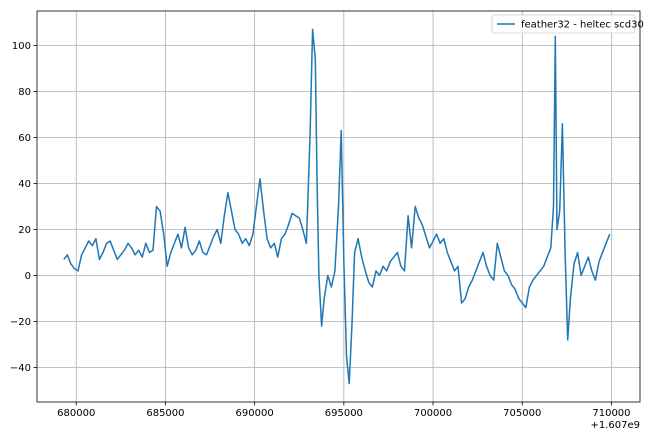 The height and width of the screenshot is (437, 656). What do you see at coordinates (344, 413) in the screenshot?
I see `x-tick-label: 695000` at bounding box center [344, 413].